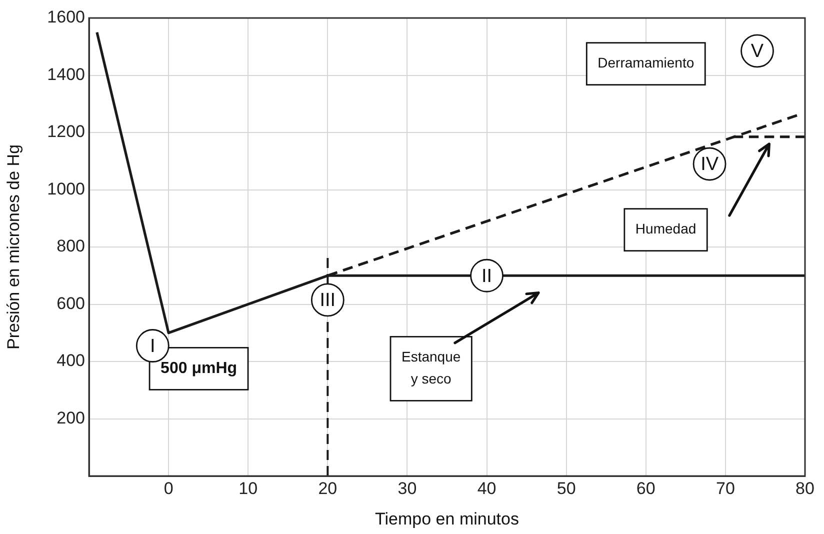 The width and height of the screenshot is (824, 534). Describe the element at coordinates (486, 276) in the screenshot. I see `annotation: II` at that location.